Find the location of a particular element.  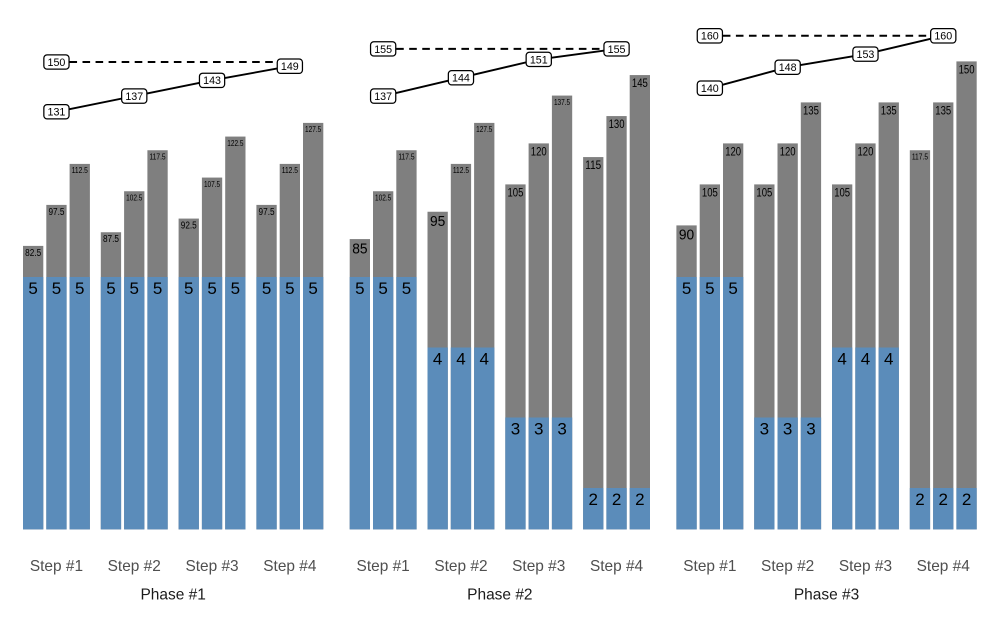

svg-text: 90 is located at coordinates (686, 235).